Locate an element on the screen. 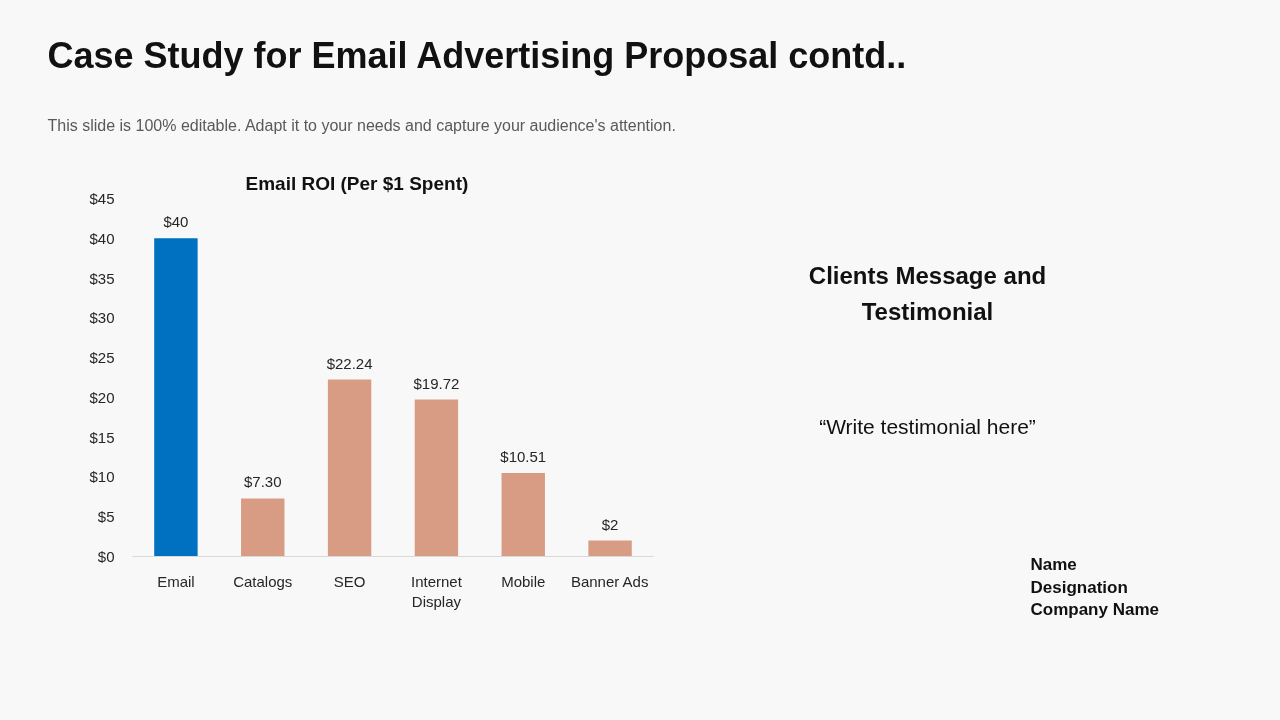 The image size is (1280, 720). y-tick-label: $40 is located at coordinates (102, 238).